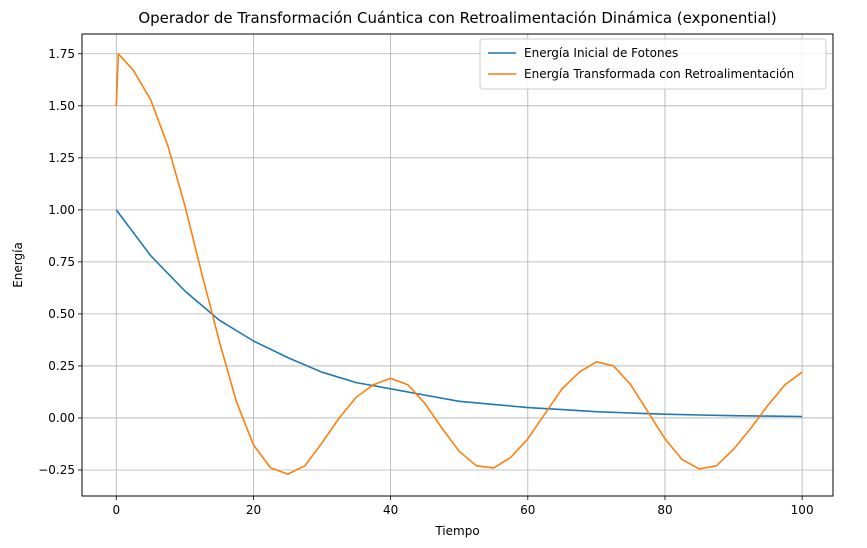 This screenshot has height=548, width=867. Describe the element at coordinates (456, 531) in the screenshot. I see `x-axis-label: Tiempo` at that location.